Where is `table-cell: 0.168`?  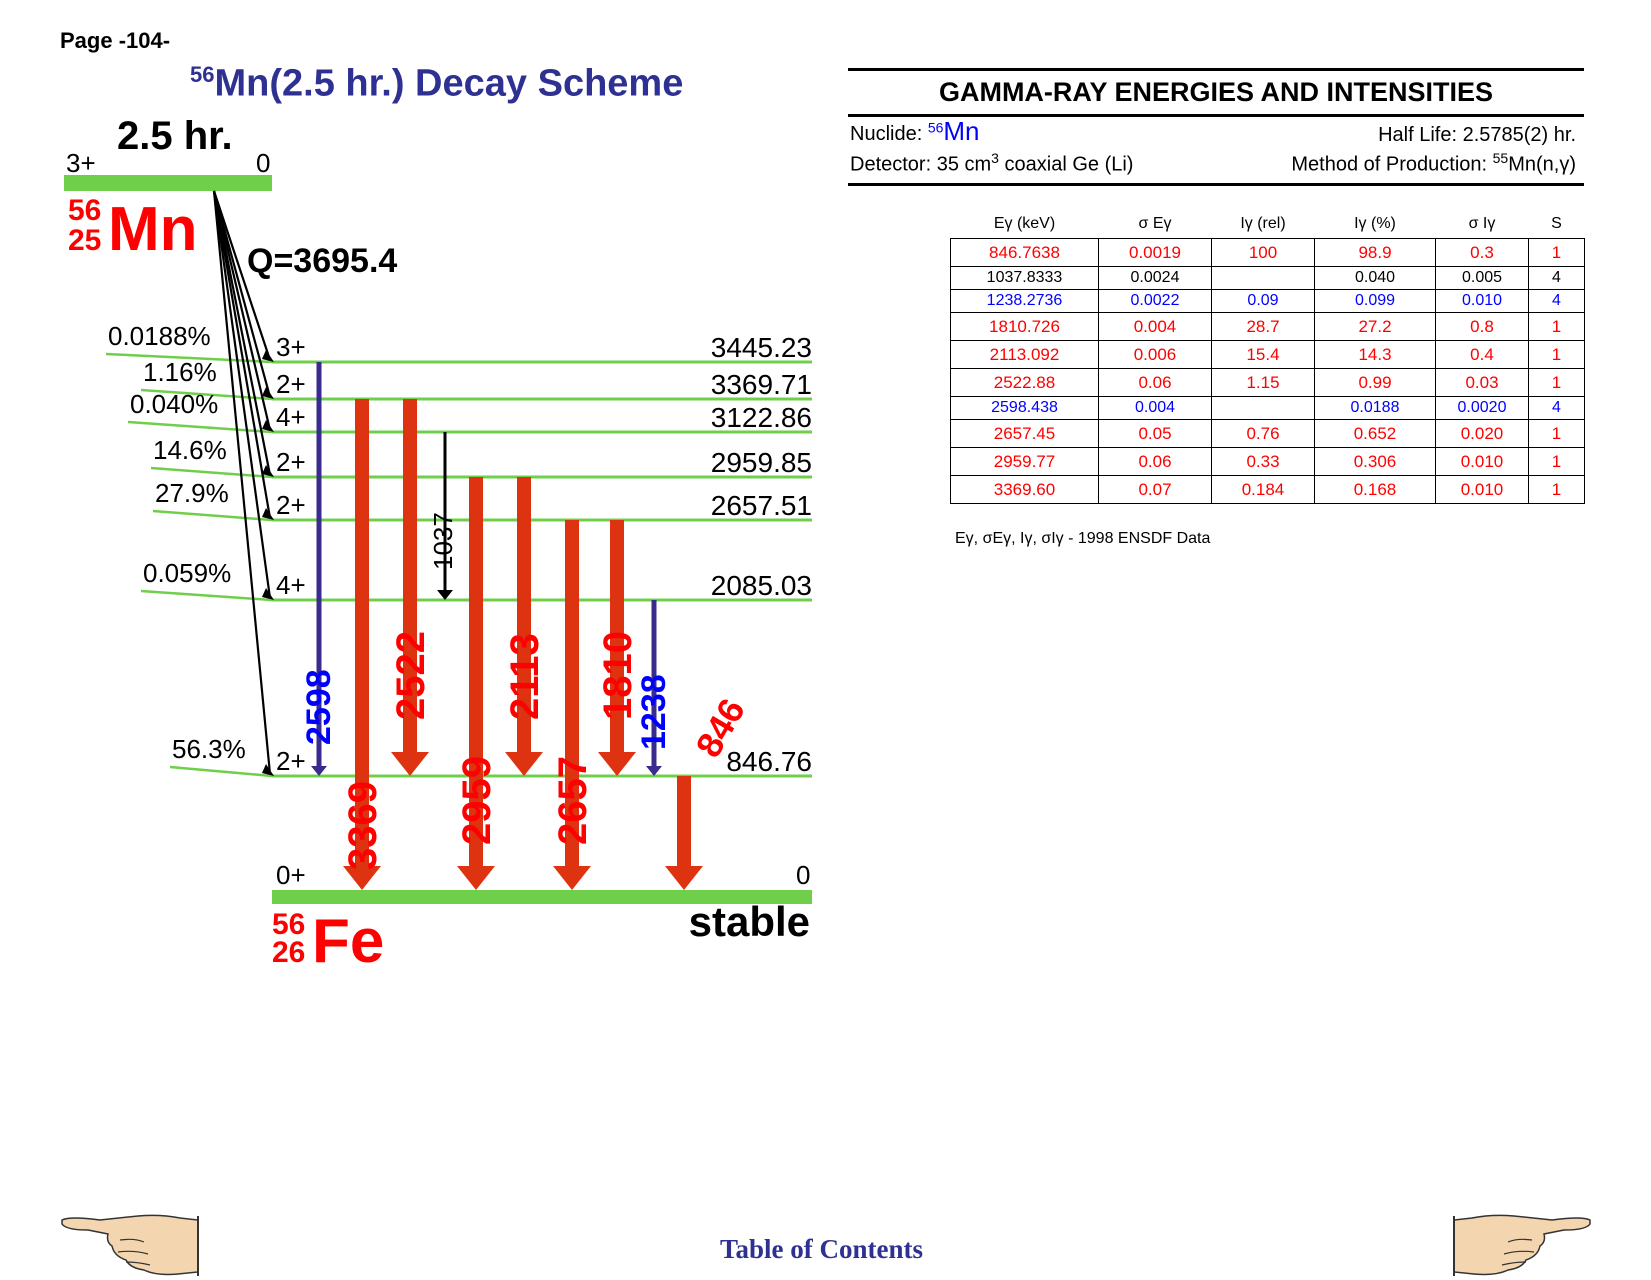
table-cell: 0.168 is located at coordinates (1375, 489).